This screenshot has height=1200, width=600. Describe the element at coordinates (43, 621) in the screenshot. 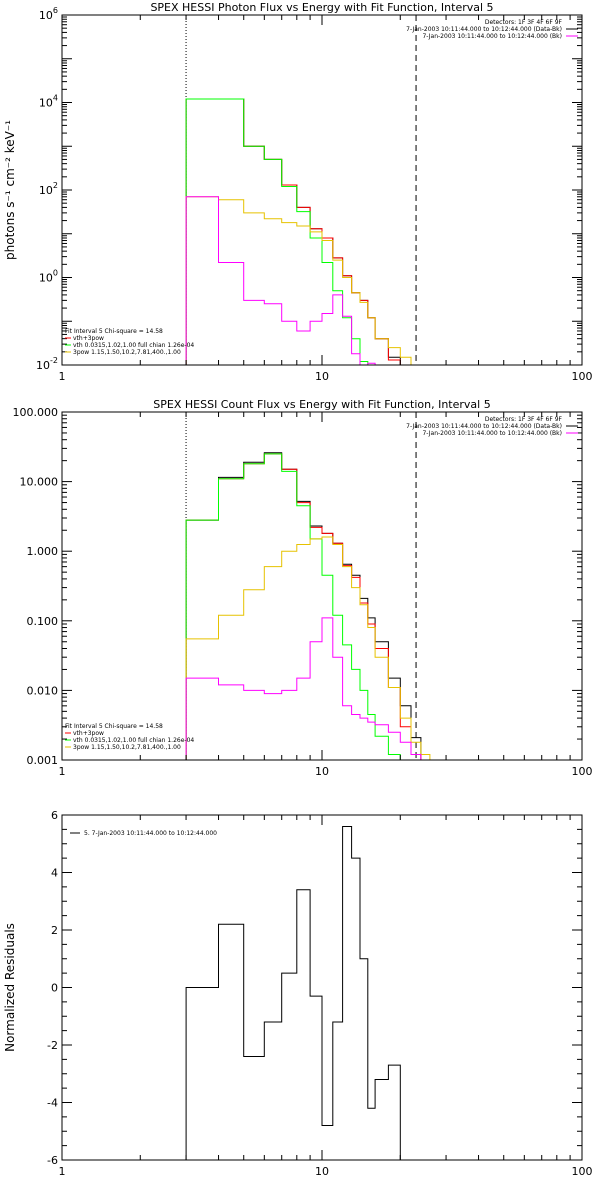

I see `y-tick-label: 0.100` at that location.